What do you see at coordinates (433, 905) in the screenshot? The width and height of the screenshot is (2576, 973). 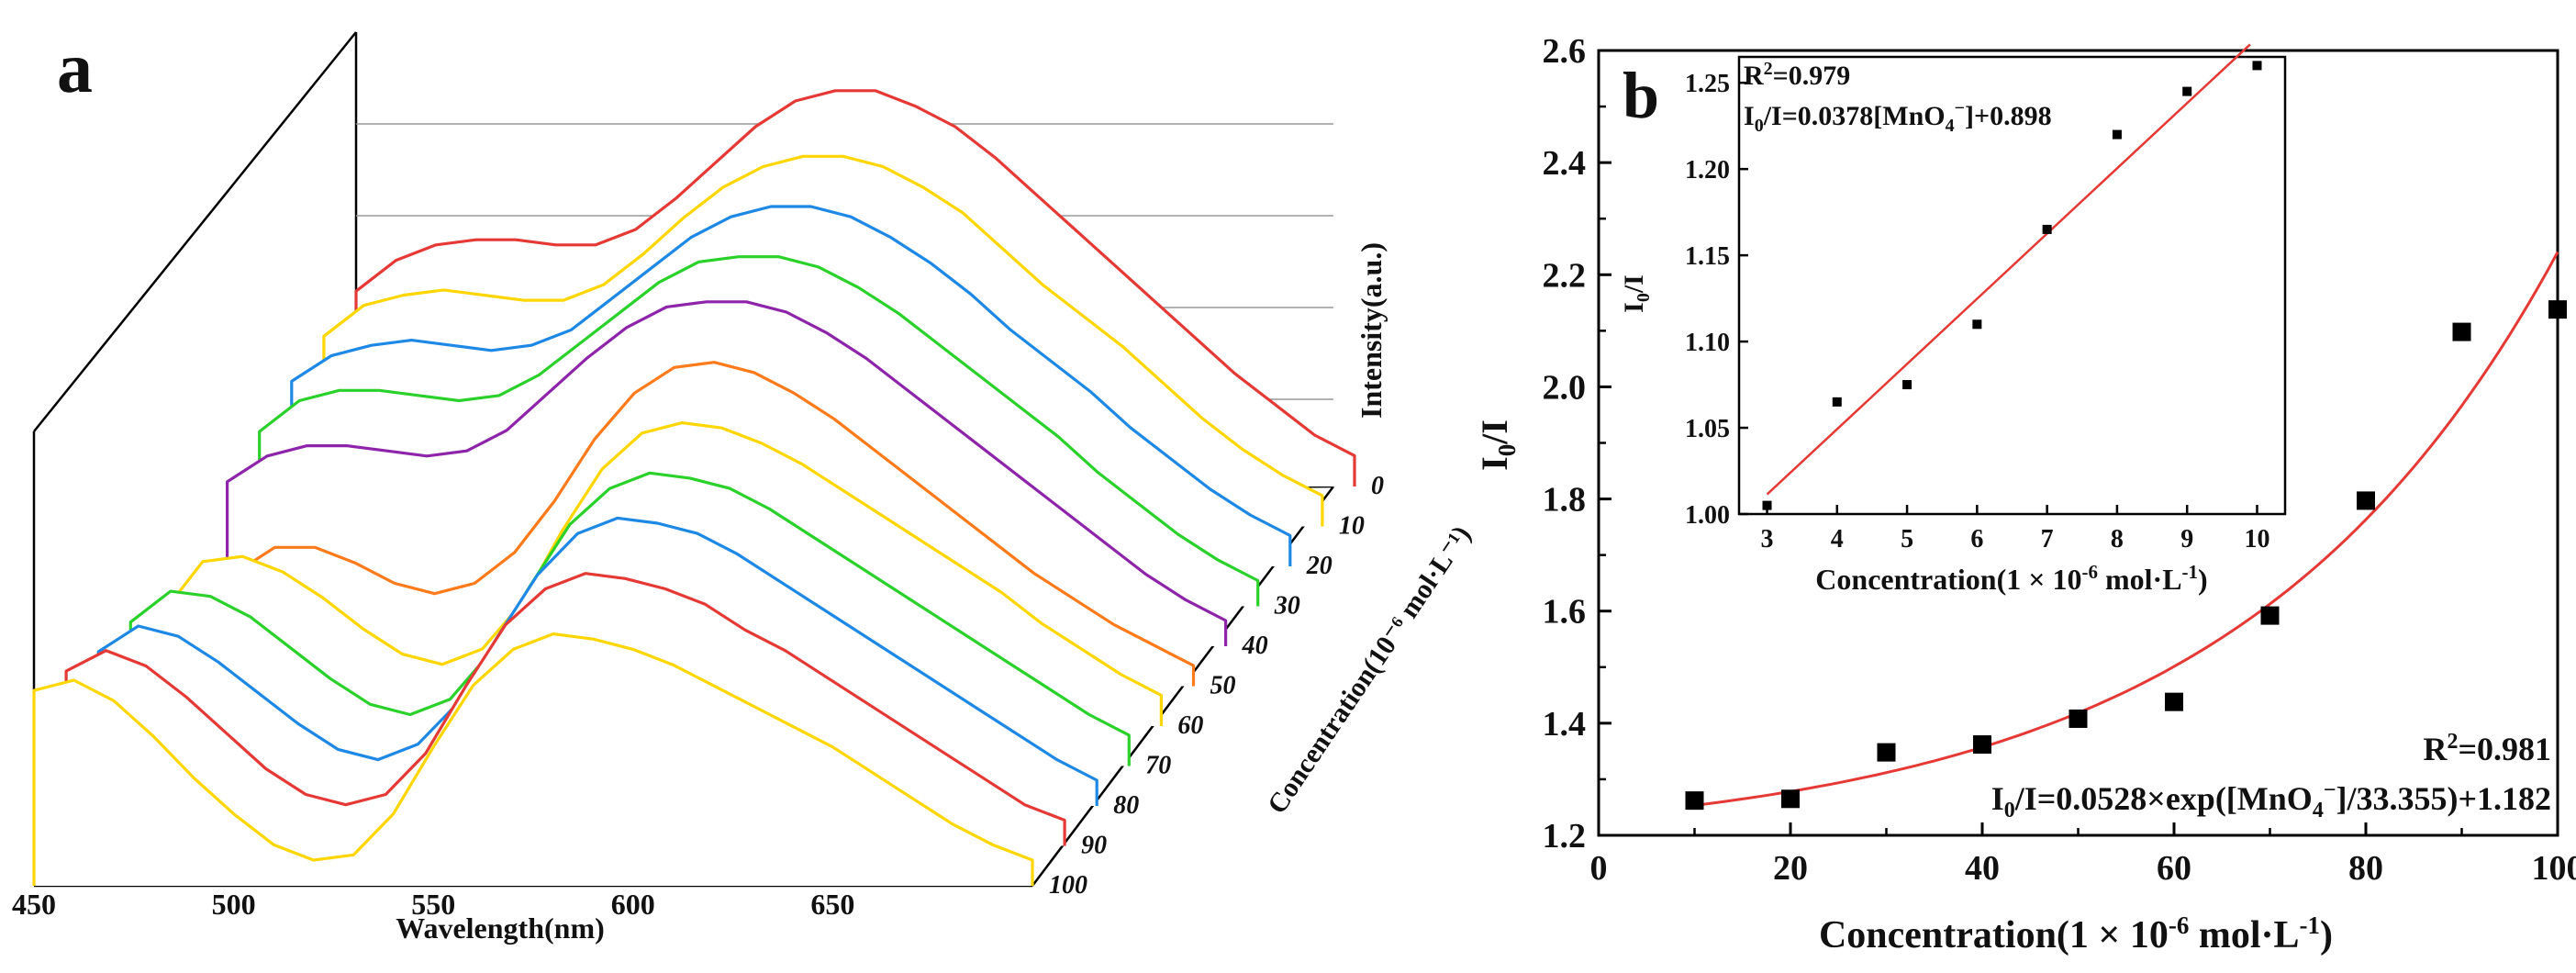 I see `panel-a-x-ticks: 450 500 550 600 650` at bounding box center [433, 905].